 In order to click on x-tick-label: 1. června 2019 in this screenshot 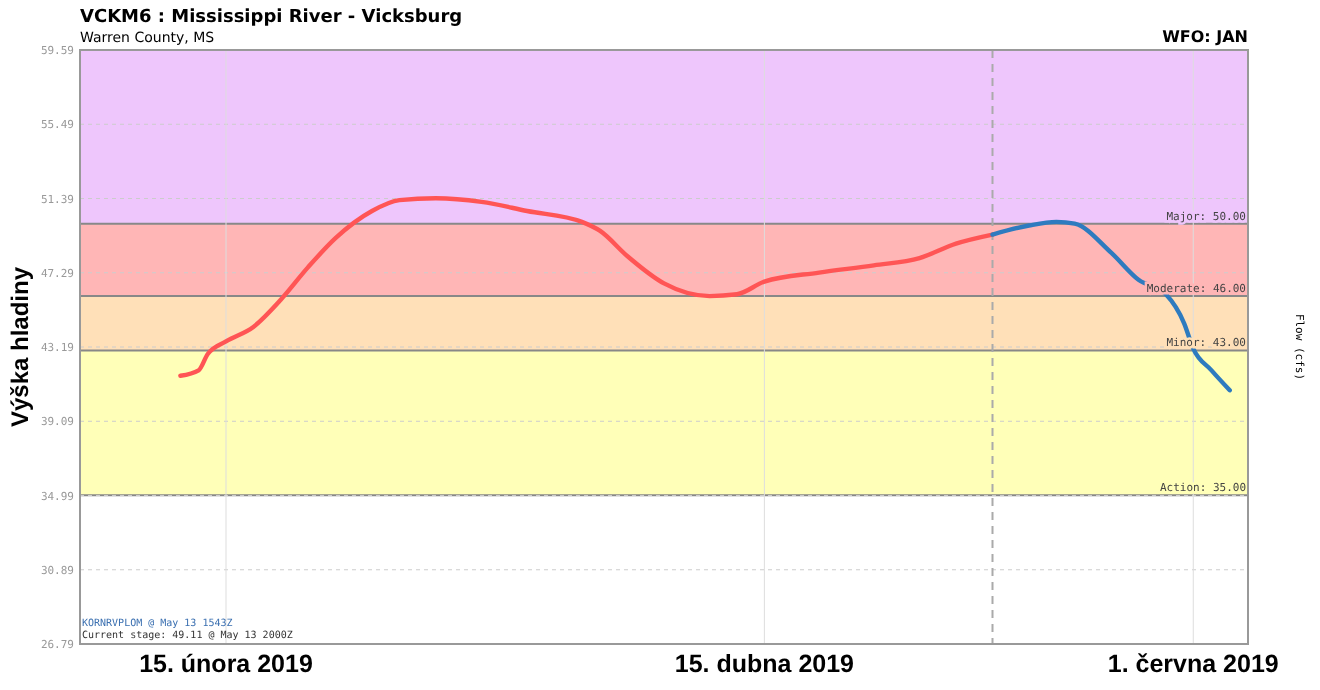, I will do `click(1193, 664)`.